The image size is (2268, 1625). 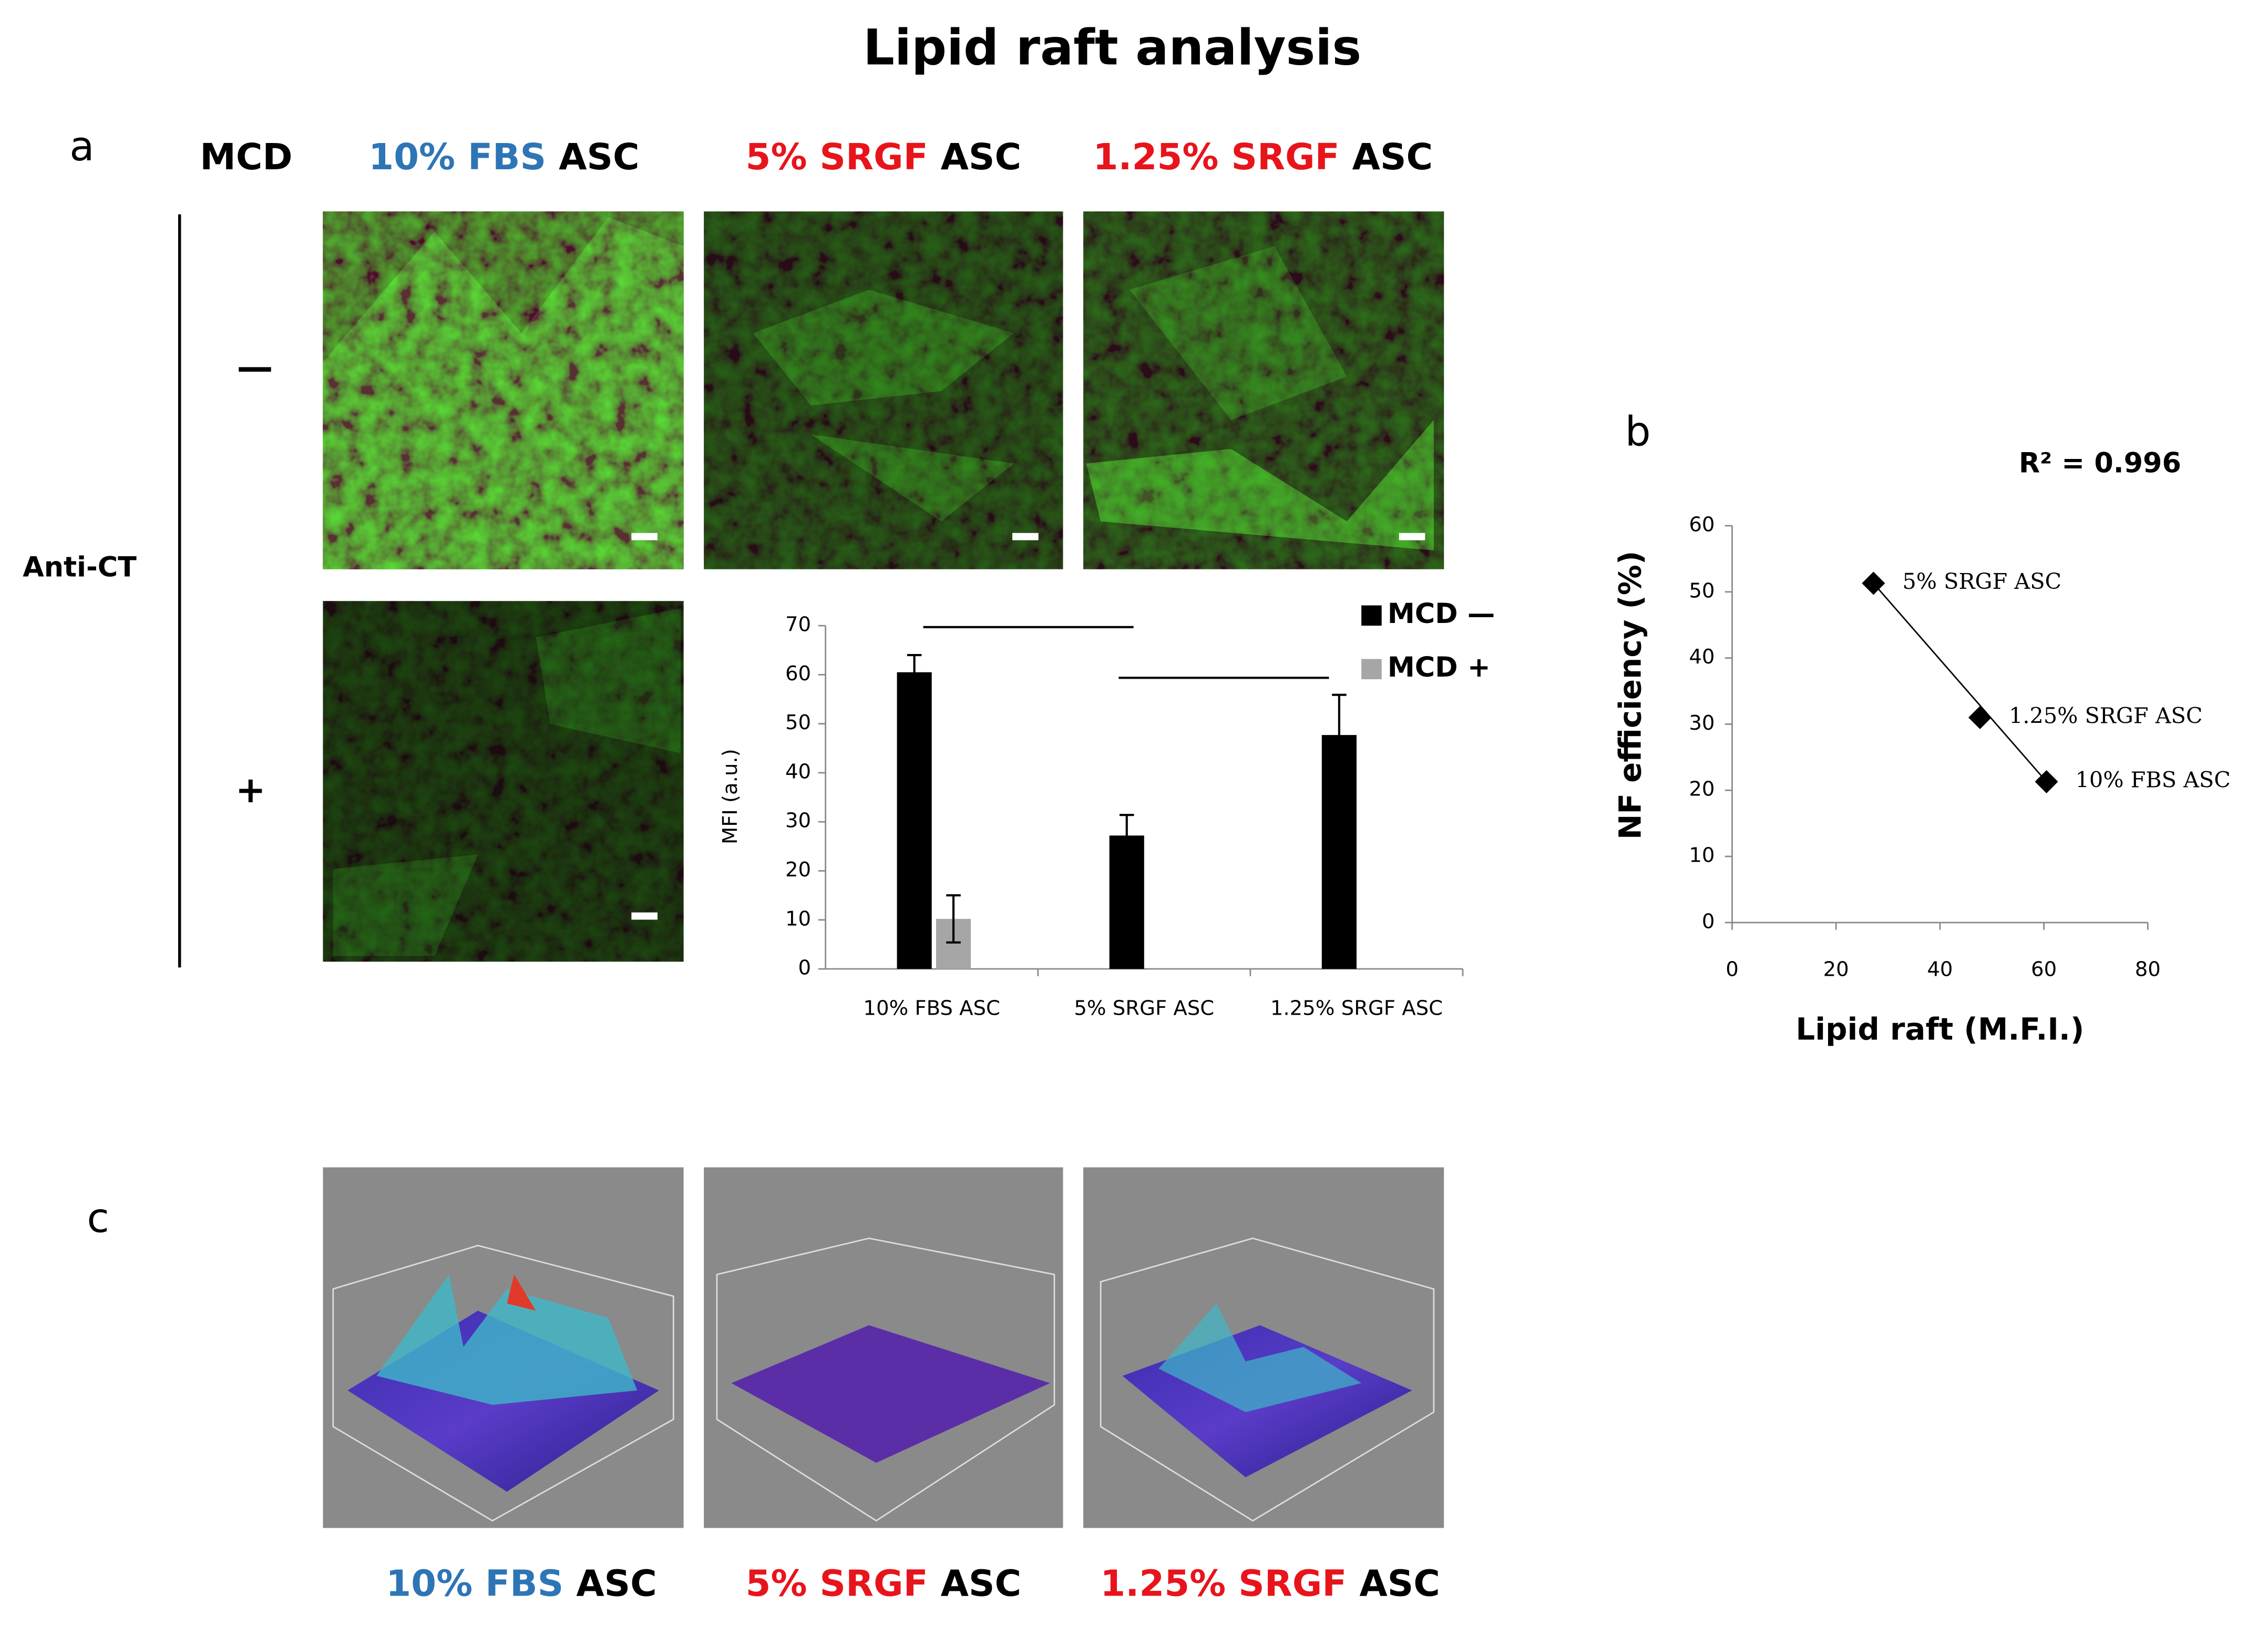 I want to click on legend-label: MCD +, so click(x=1439, y=667).